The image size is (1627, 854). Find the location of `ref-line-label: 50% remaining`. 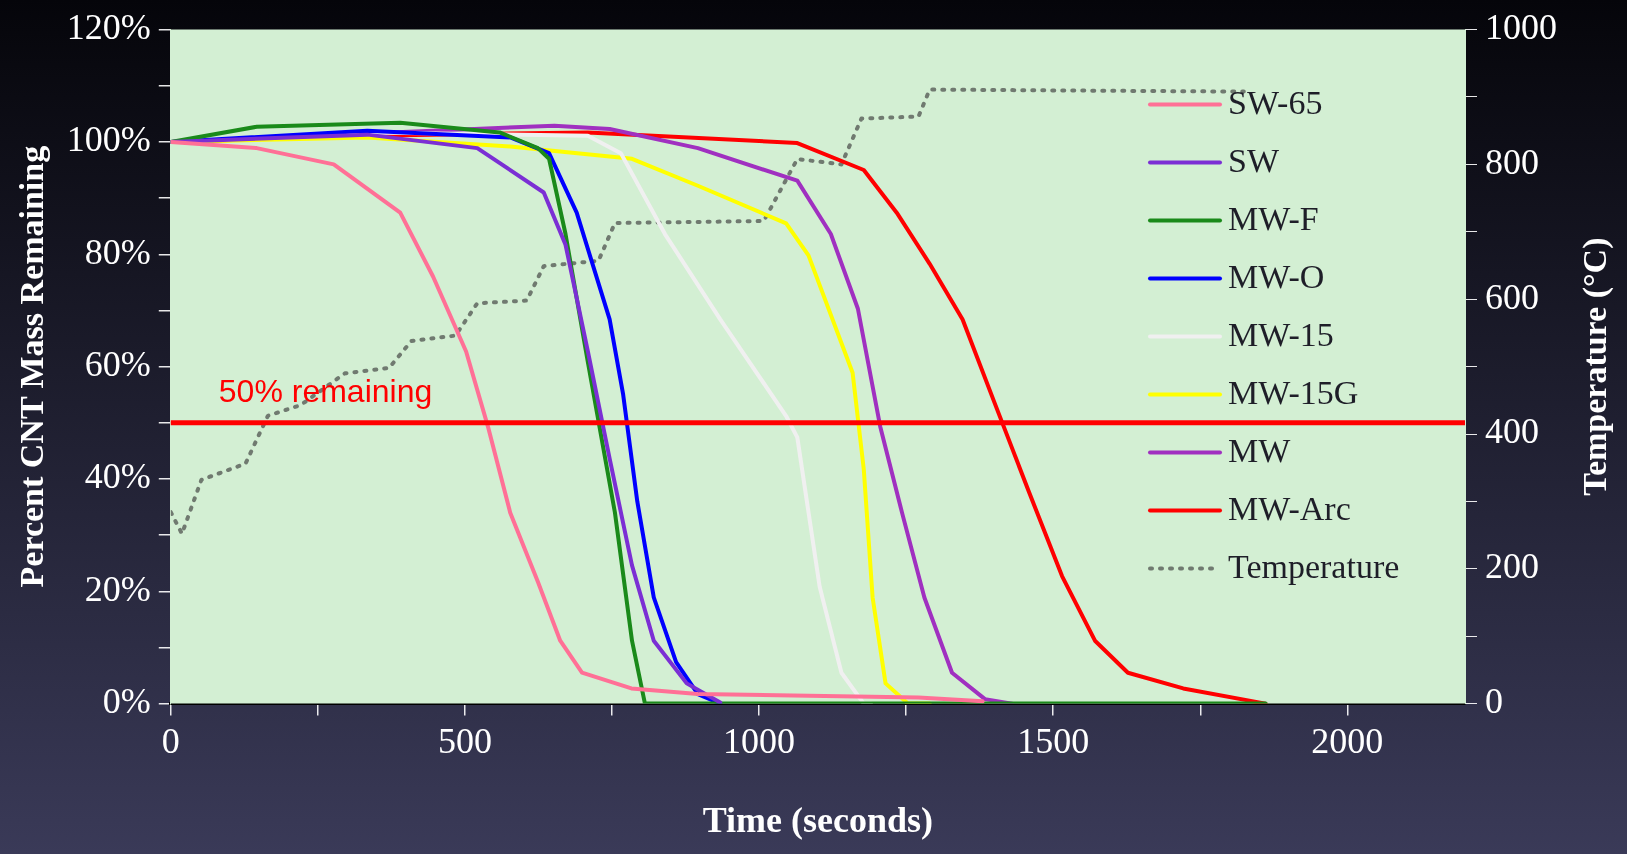

ref-line-label: 50% remaining is located at coordinates (325, 390).